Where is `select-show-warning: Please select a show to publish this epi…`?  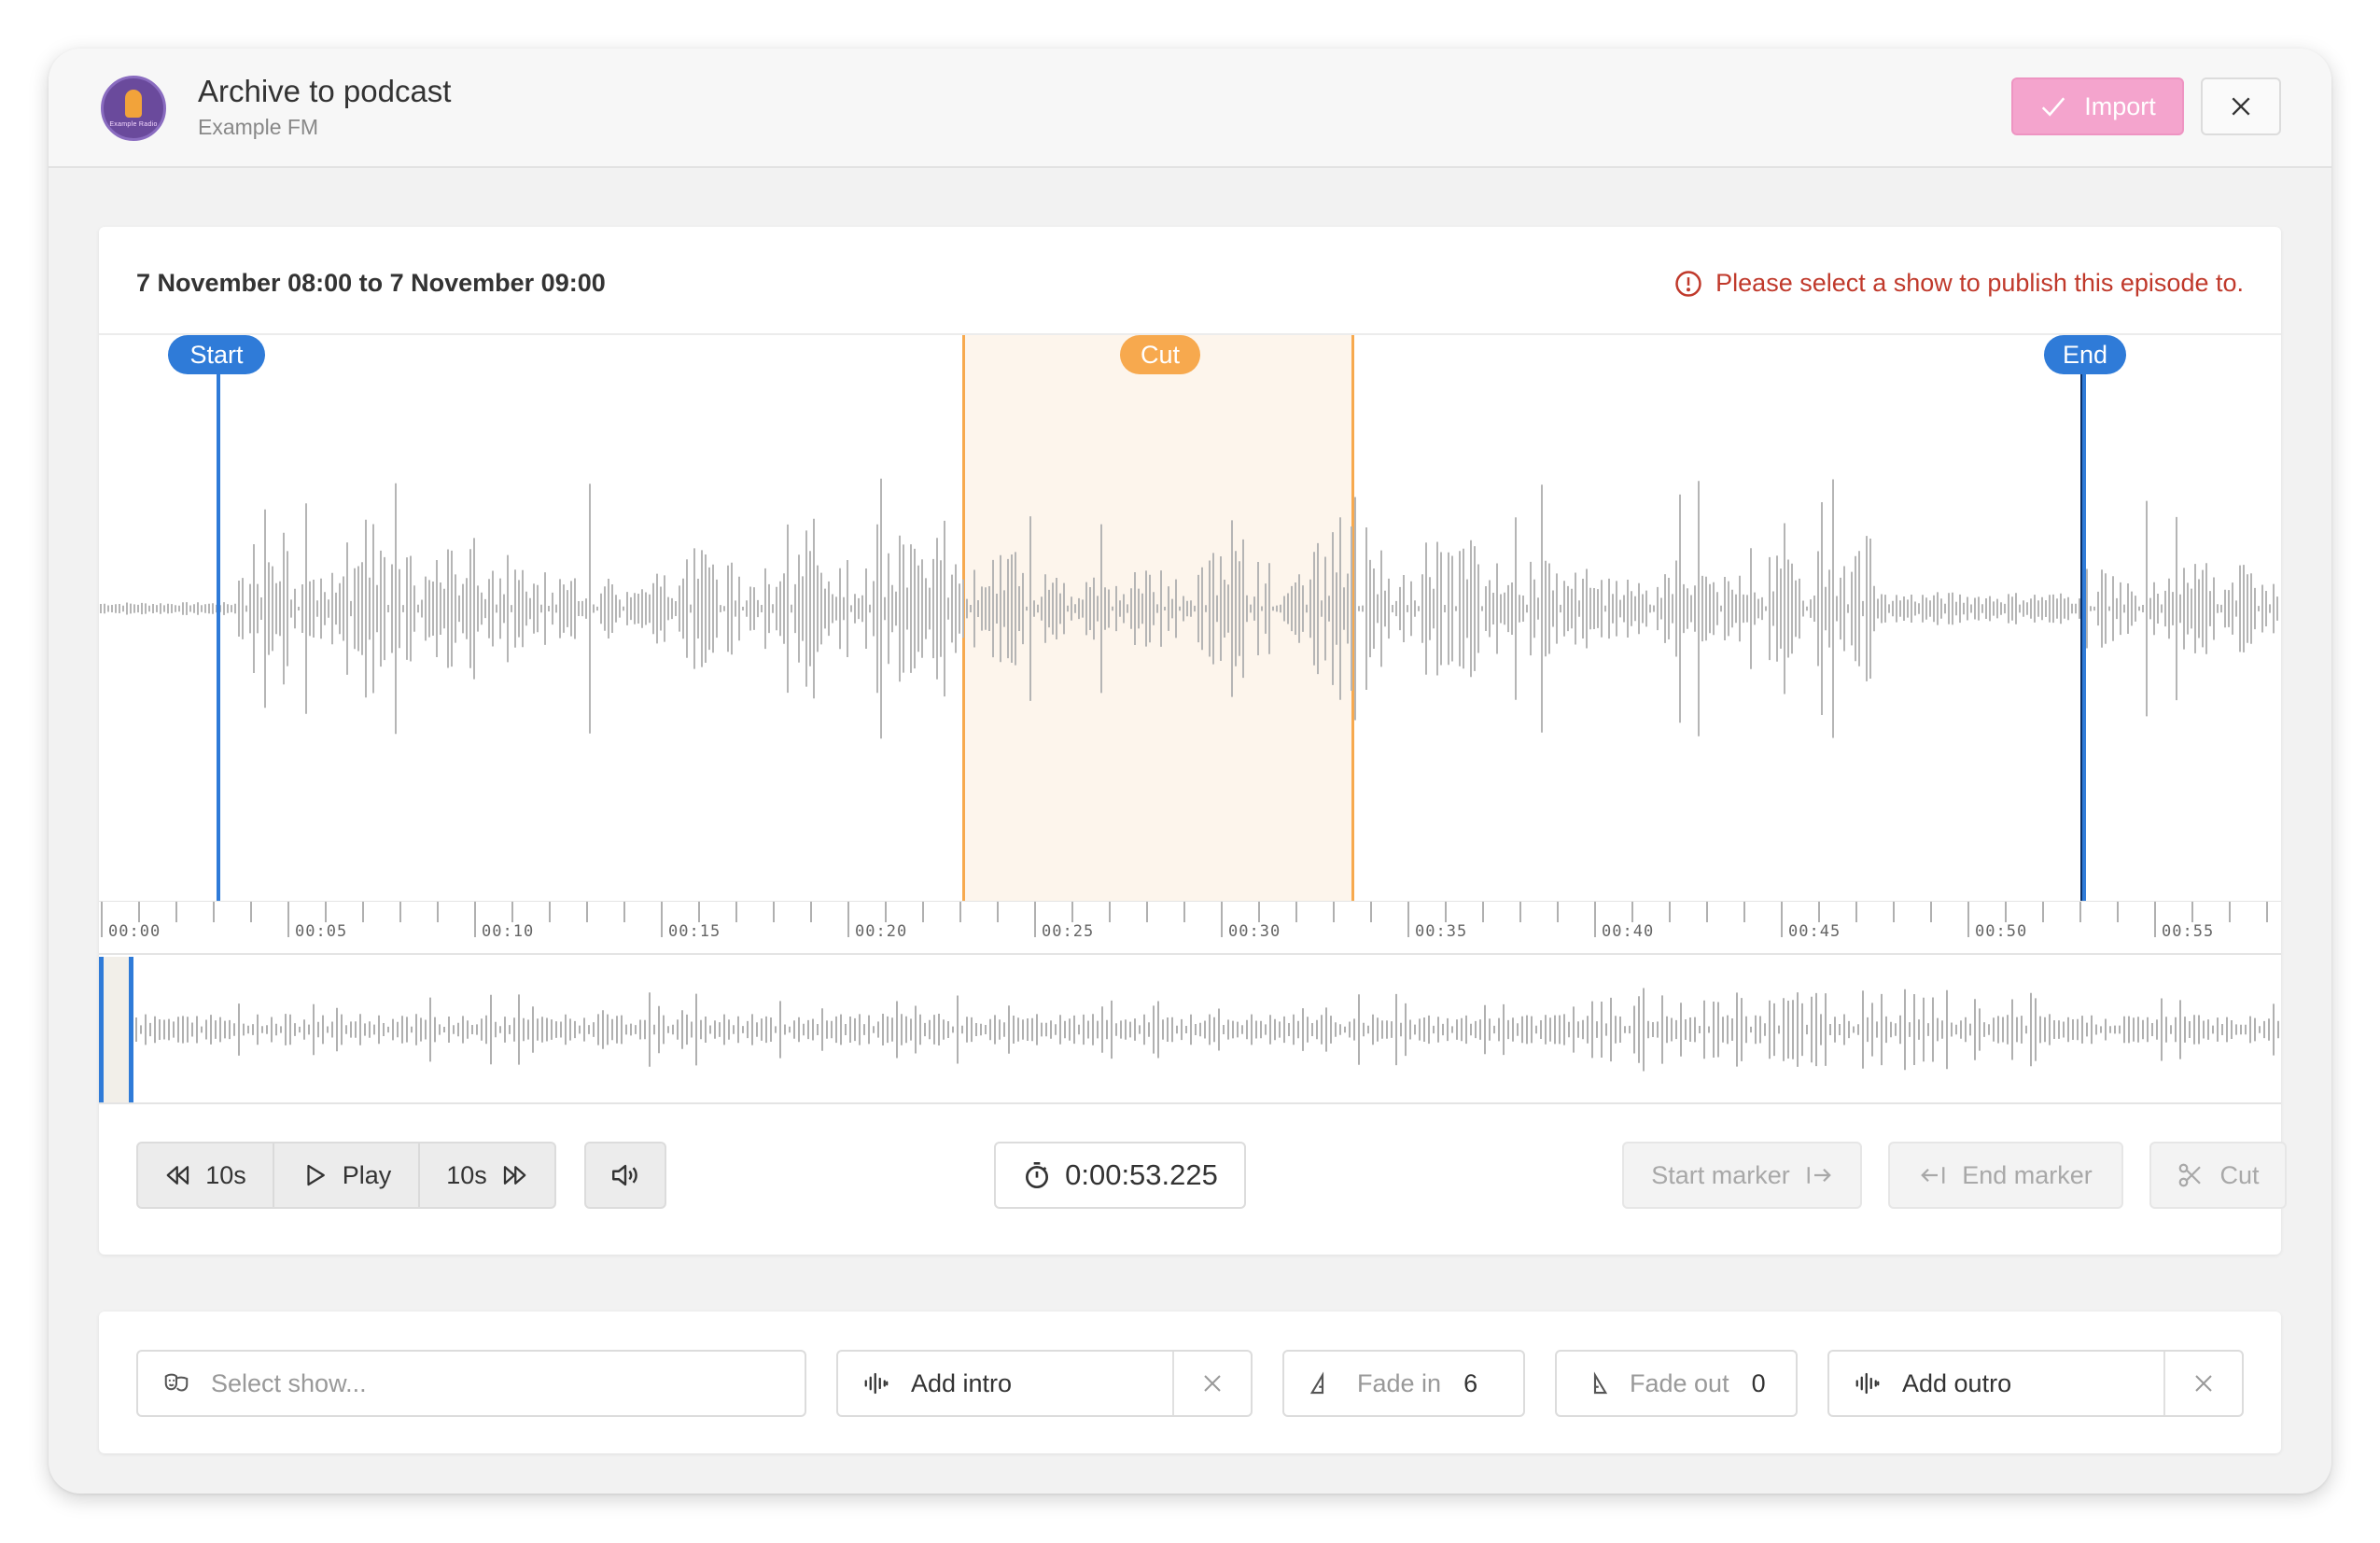 select-show-warning: Please select a show to publish this epi… is located at coordinates (1959, 283).